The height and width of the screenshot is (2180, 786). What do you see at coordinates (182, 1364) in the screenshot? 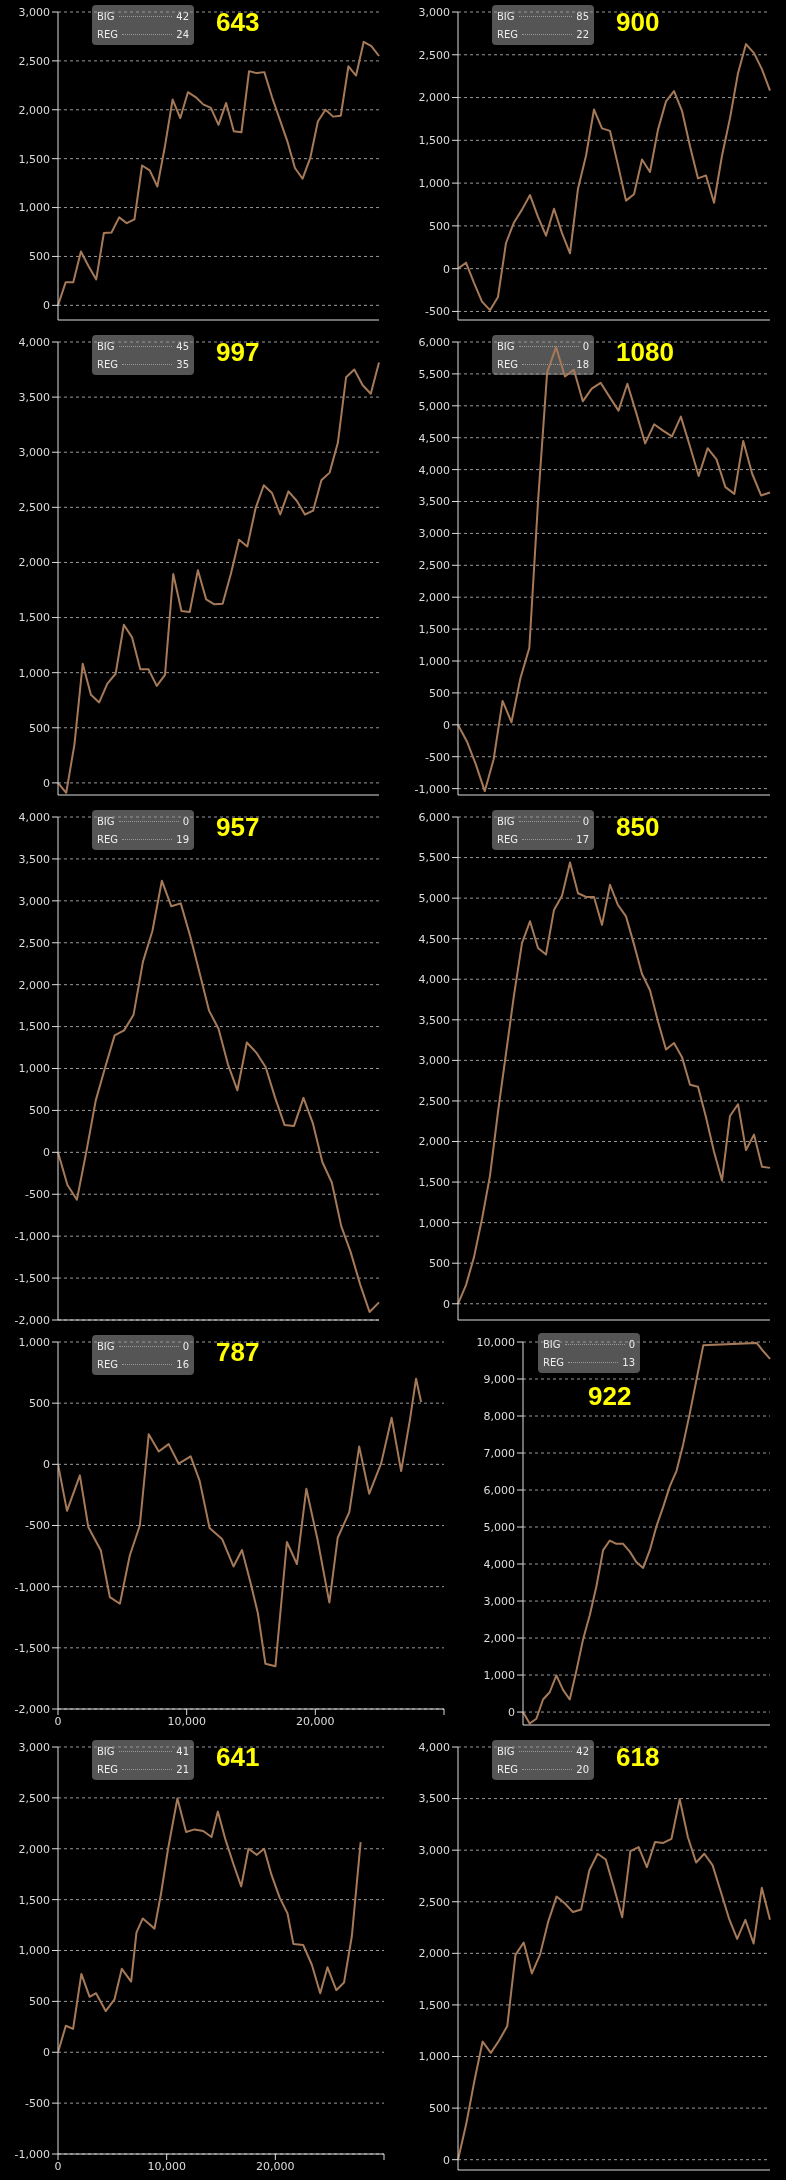
I see `annotation: 16` at bounding box center [182, 1364].